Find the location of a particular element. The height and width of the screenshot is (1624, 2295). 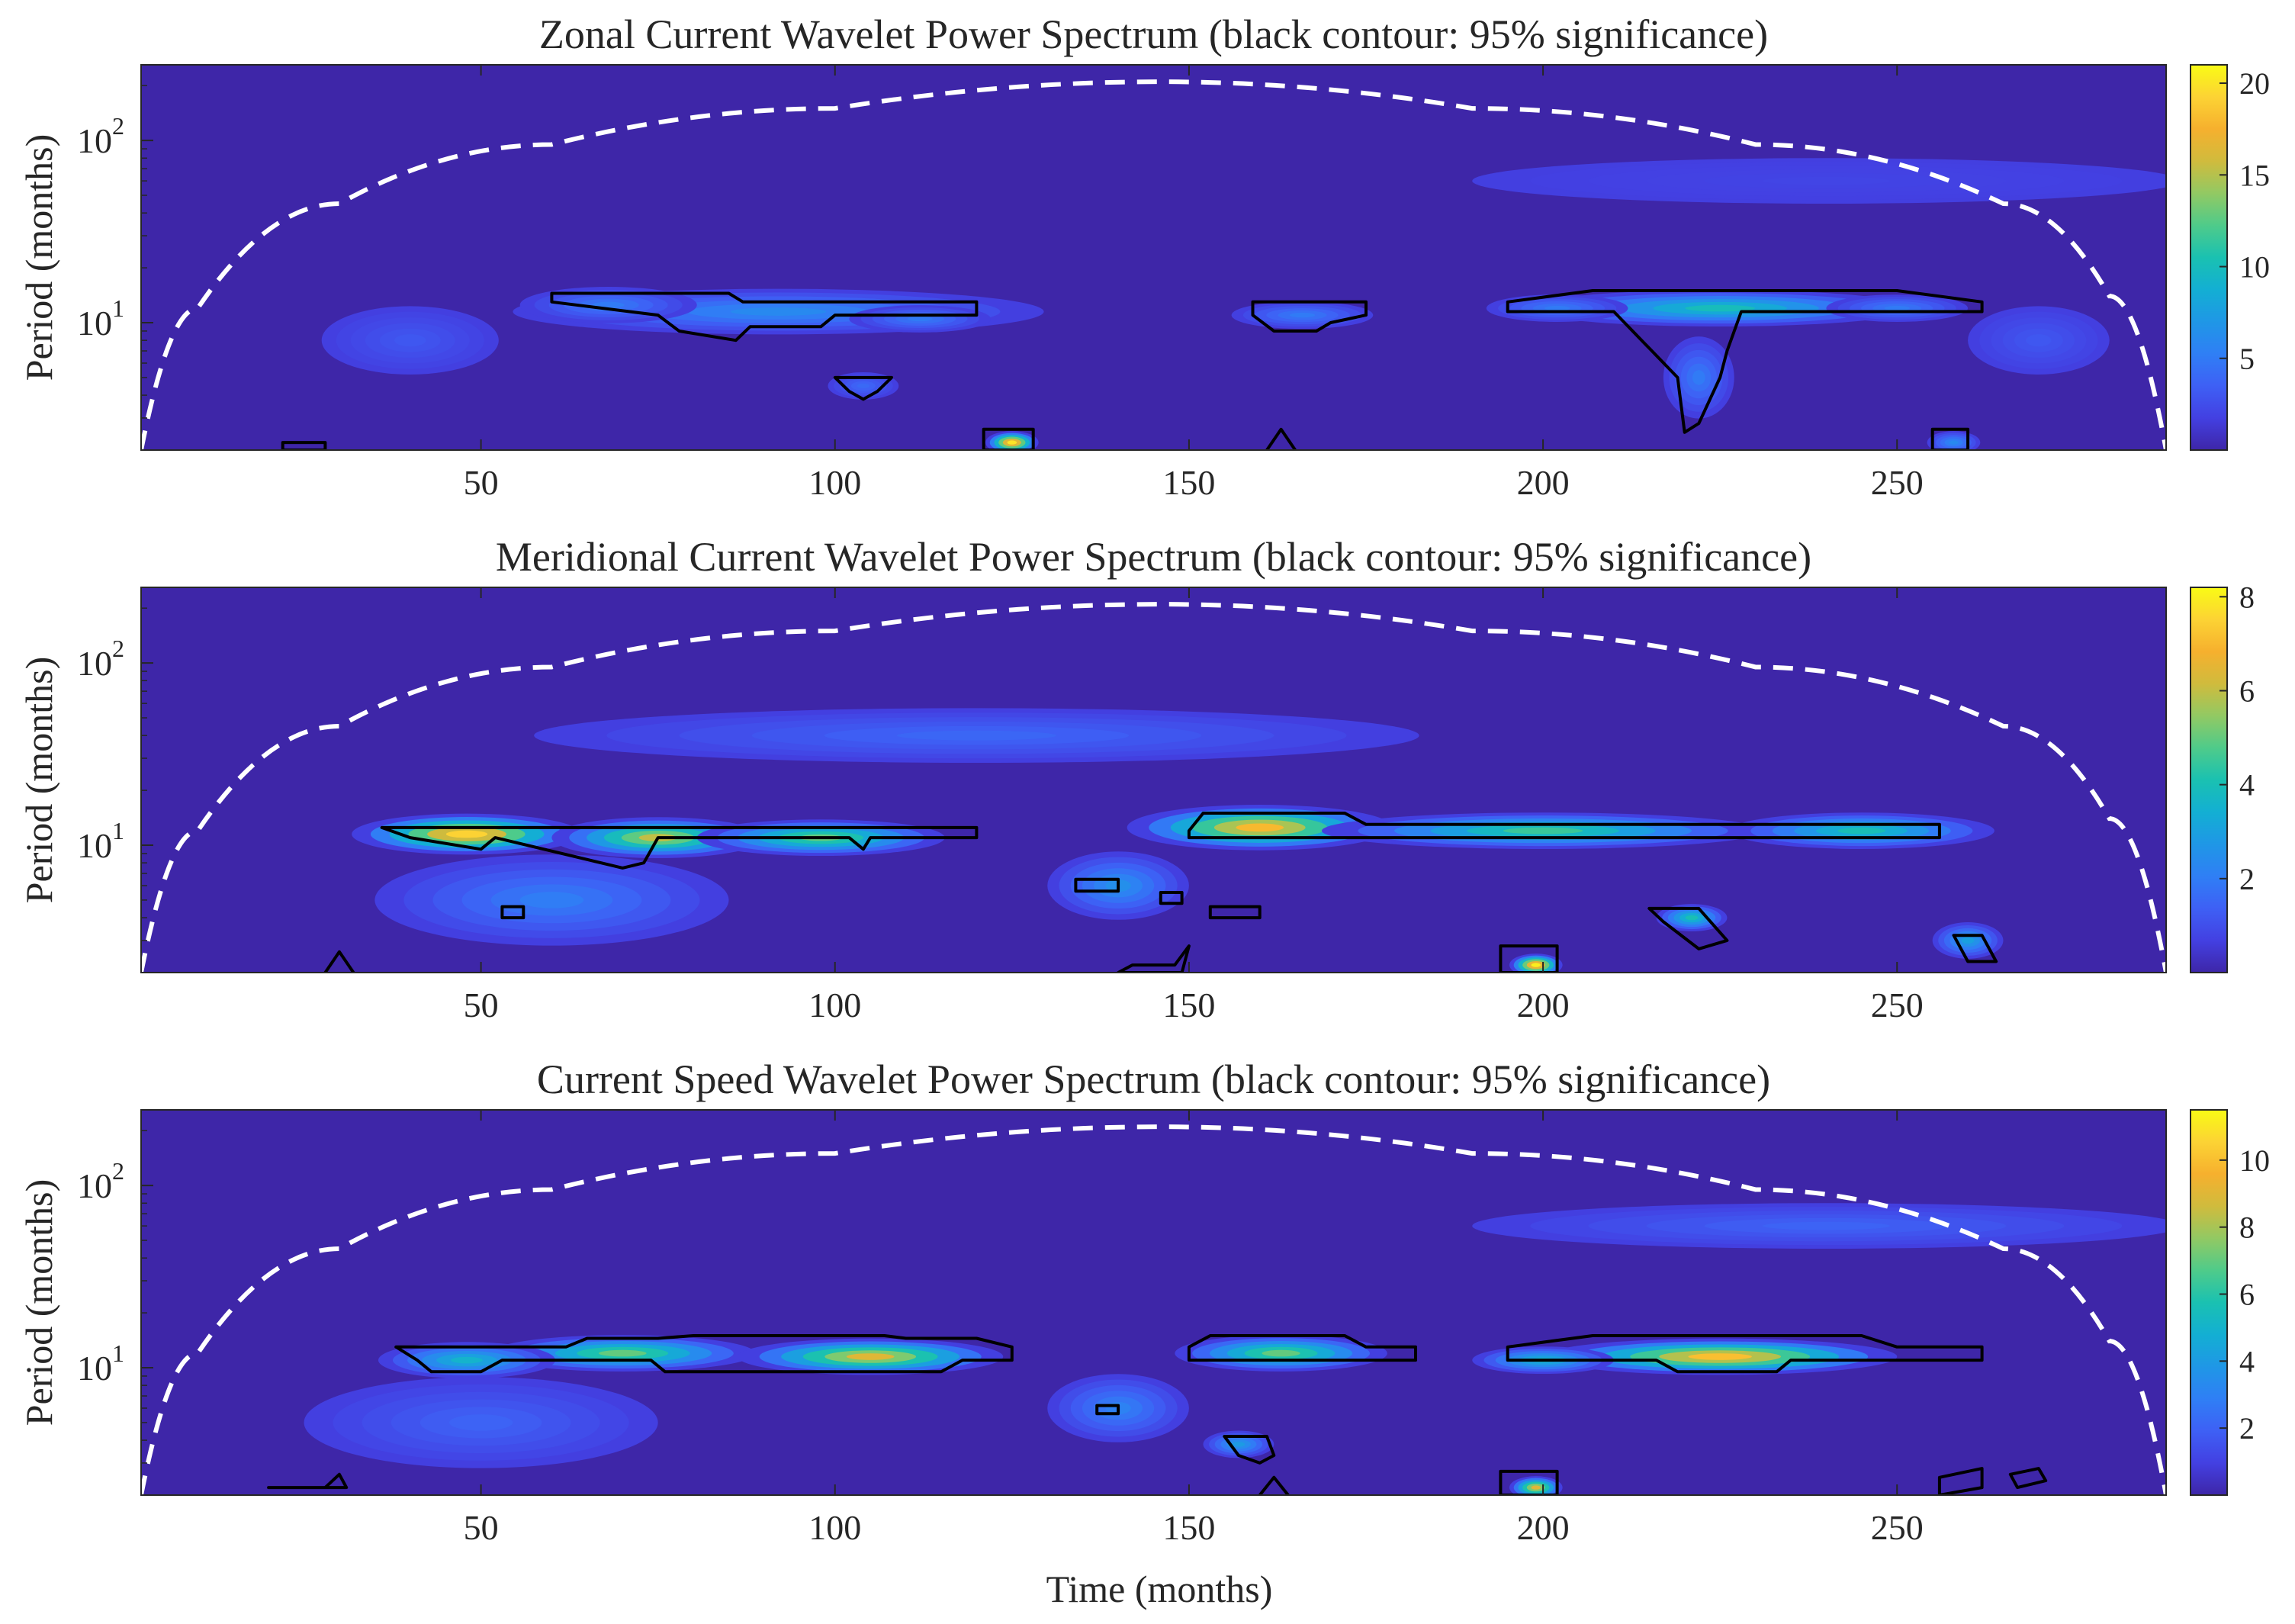

colorbar-tick-label: 20 is located at coordinates (2254, 83).